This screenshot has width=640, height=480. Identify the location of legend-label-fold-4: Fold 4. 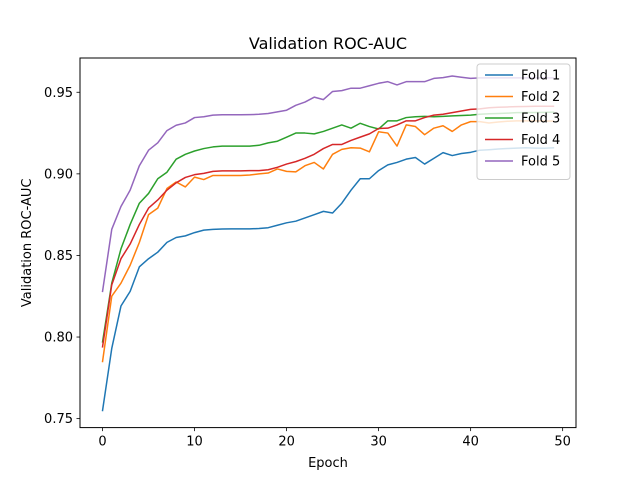
(540, 140).